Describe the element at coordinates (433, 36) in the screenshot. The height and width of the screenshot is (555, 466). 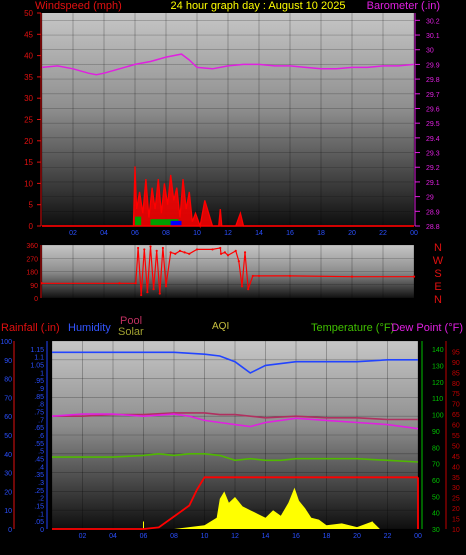
I see `barometer-tick-label: 30.1` at that location.